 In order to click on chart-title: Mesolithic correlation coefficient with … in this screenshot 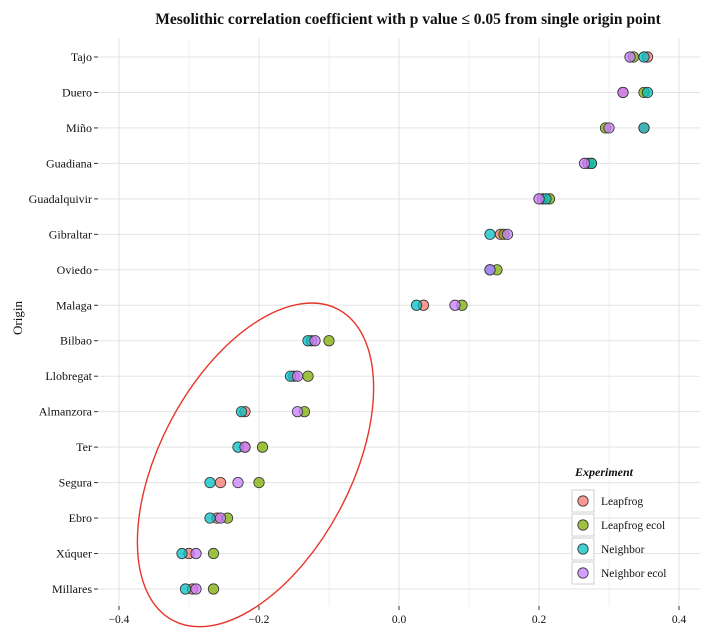, I will do `click(408, 19)`.